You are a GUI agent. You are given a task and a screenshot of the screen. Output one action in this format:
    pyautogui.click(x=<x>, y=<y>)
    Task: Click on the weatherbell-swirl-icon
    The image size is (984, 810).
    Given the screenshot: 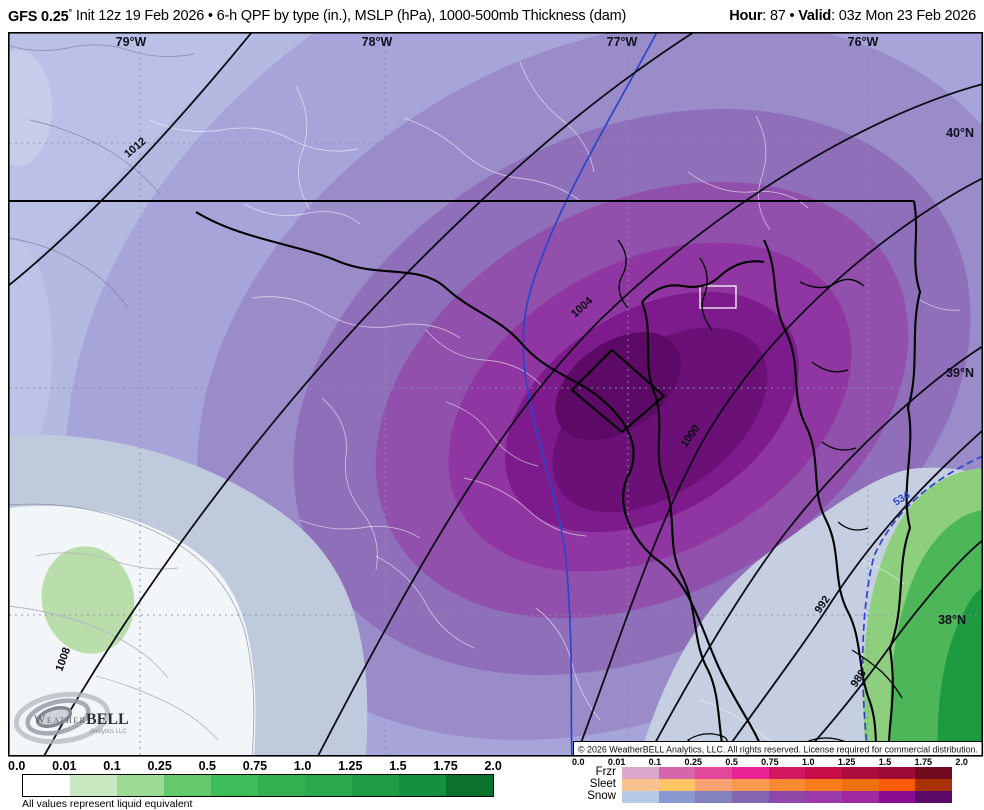 What is the action you would take?
    pyautogui.click(x=62, y=718)
    